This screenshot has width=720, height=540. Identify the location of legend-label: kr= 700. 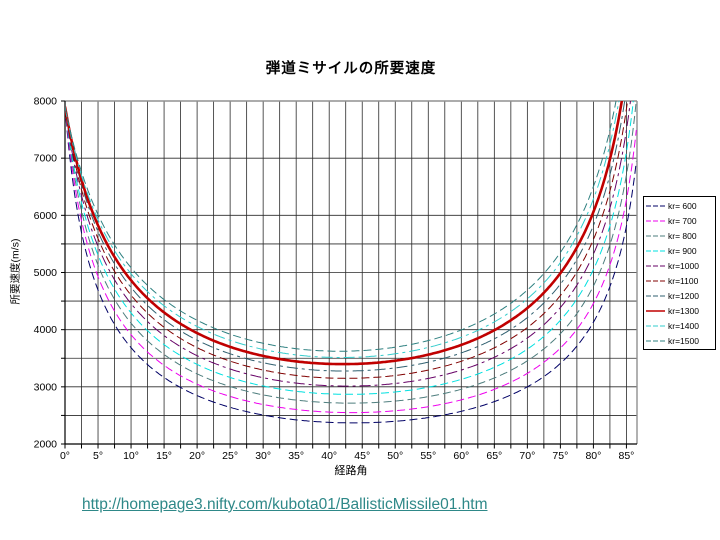
(682, 220).